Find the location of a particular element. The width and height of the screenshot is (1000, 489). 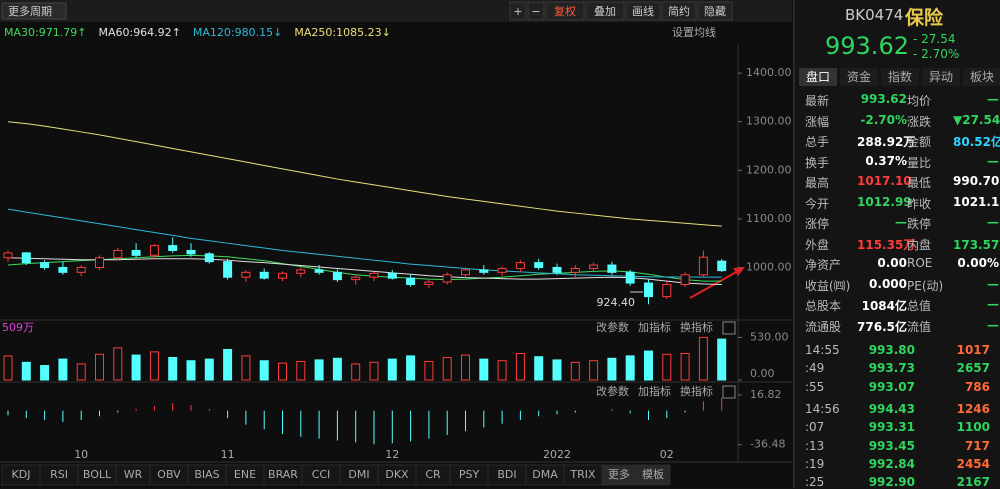

indicator-tab: DKX is located at coordinates (397, 474).